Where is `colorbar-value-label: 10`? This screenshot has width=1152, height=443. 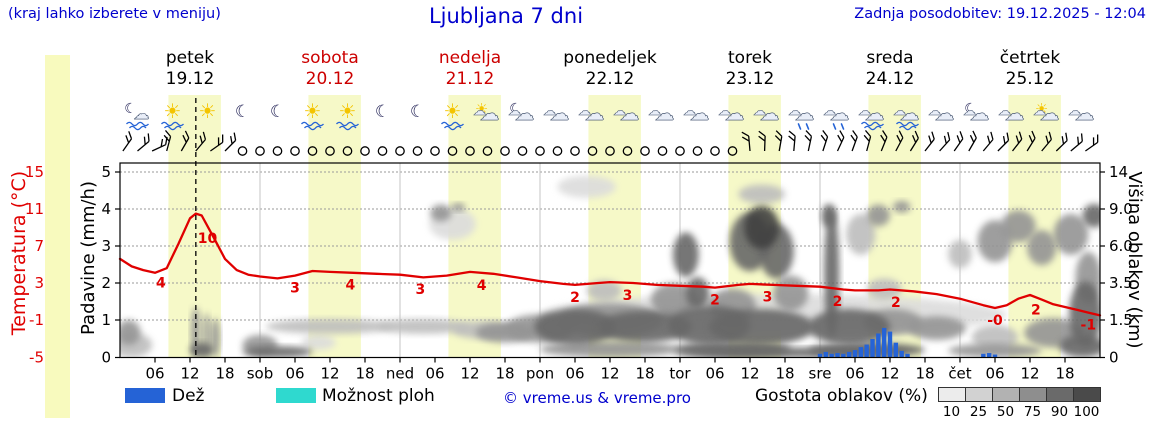 colorbar-value-label: 10 is located at coordinates (951, 412).